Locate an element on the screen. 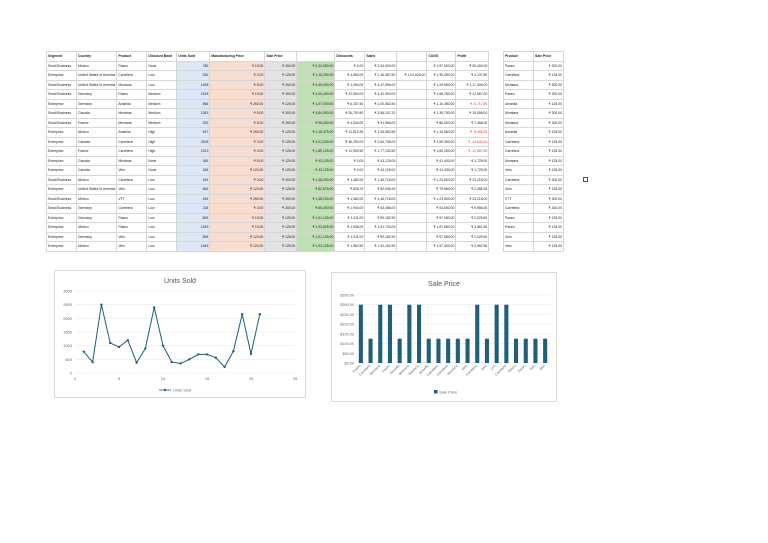 The image size is (768, 543). table-cell: ₹ 1,46,718.00 is located at coordinates (381, 179).